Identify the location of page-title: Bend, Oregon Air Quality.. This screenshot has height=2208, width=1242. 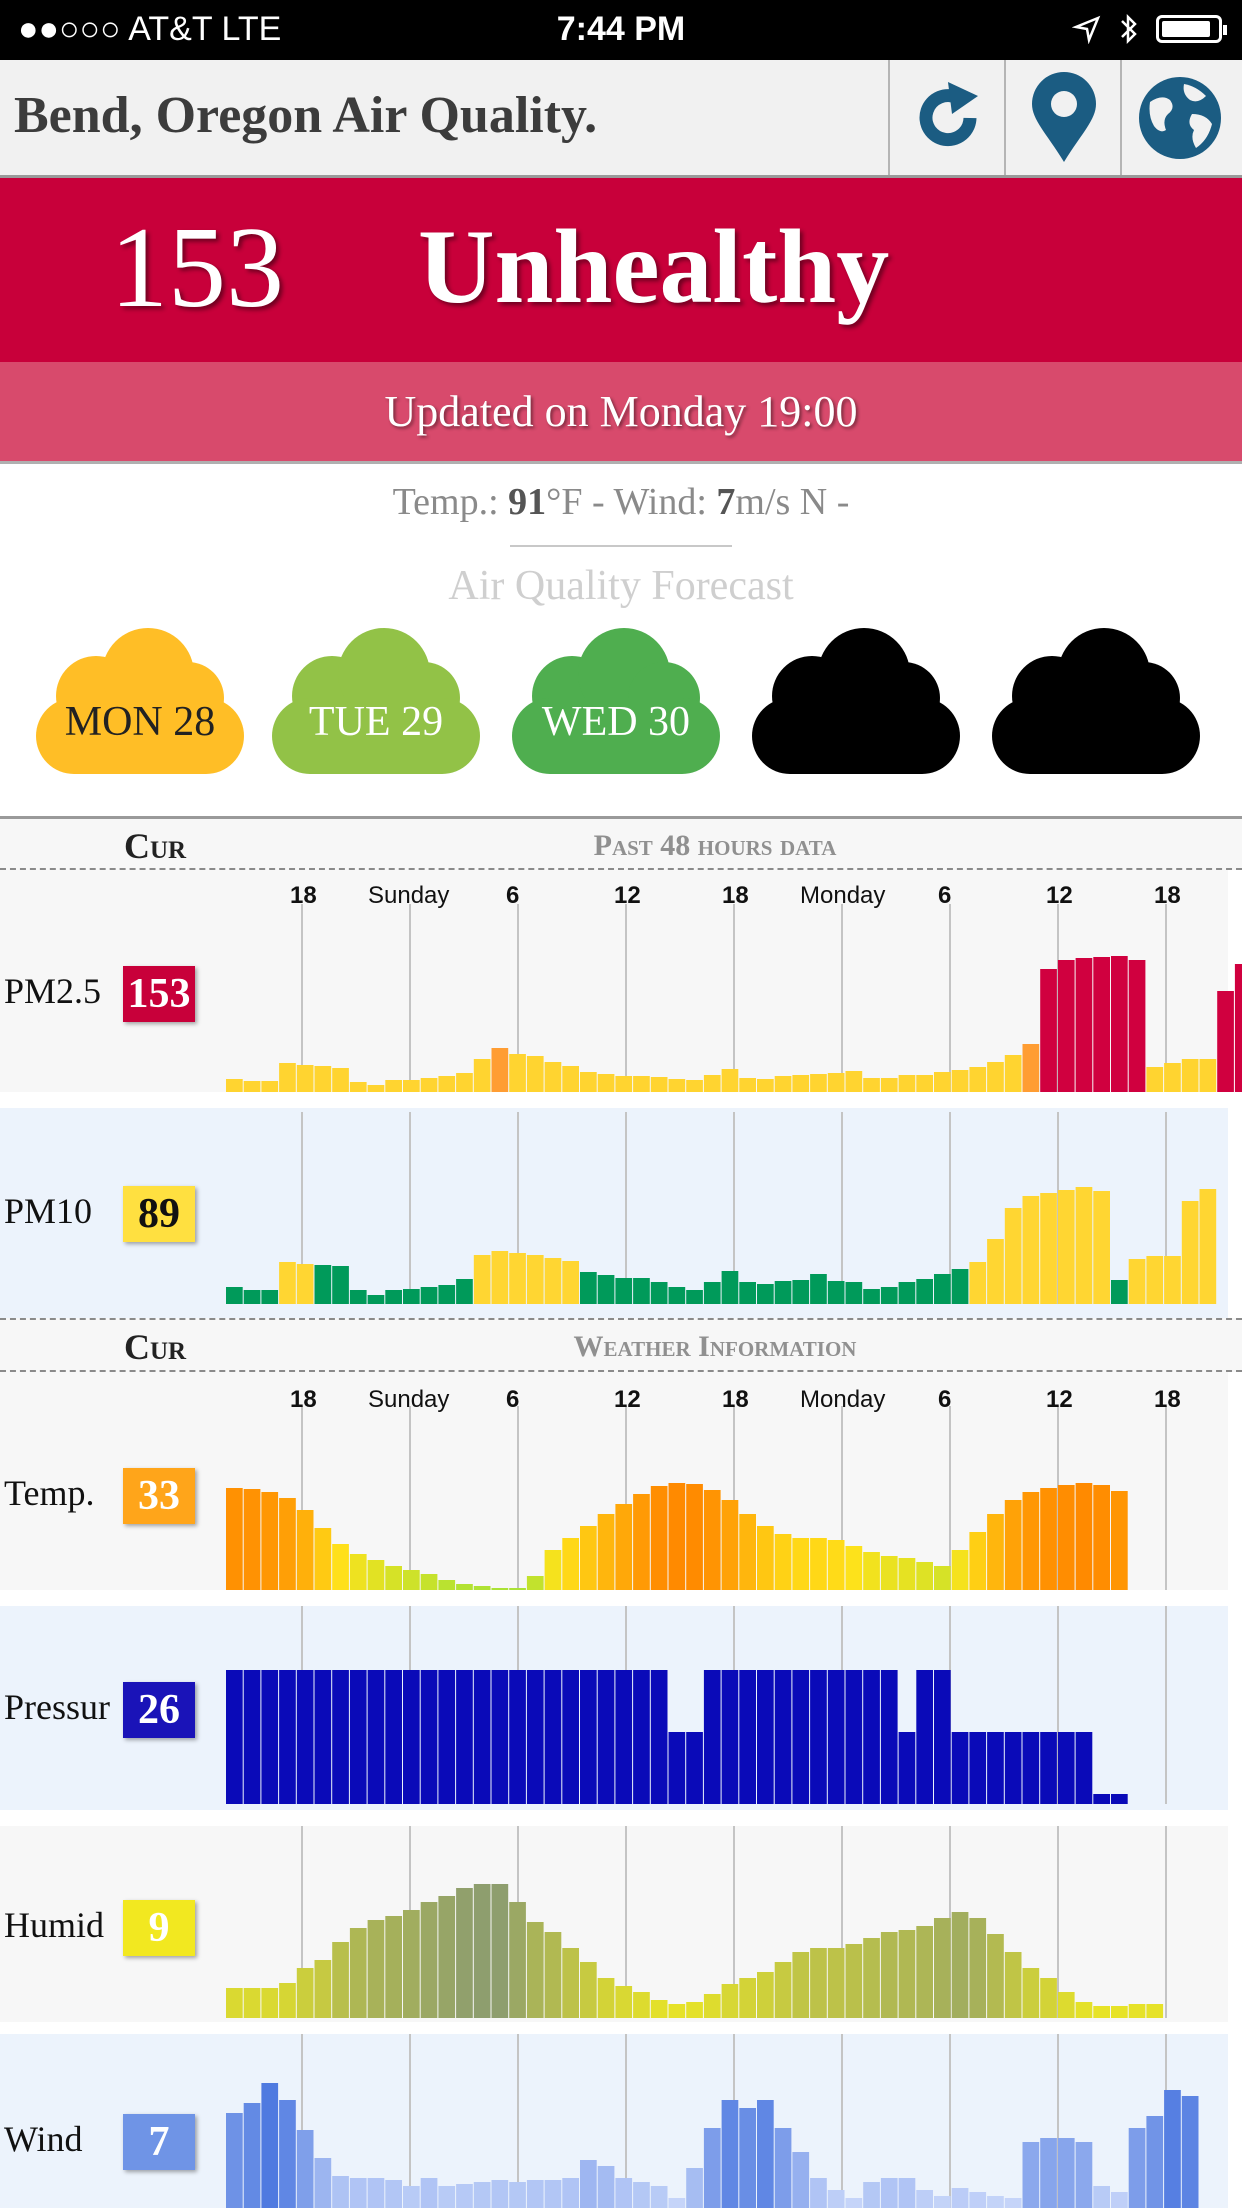
(306, 115).